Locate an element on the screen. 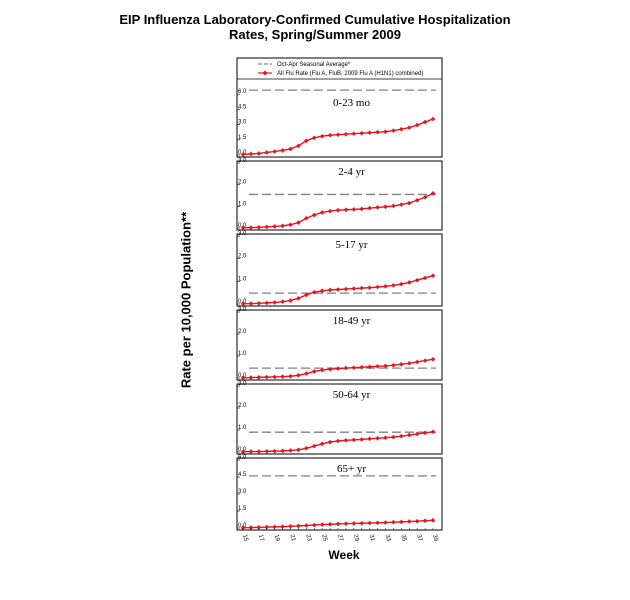  panel-label: 5-17 yr is located at coordinates (351, 245).